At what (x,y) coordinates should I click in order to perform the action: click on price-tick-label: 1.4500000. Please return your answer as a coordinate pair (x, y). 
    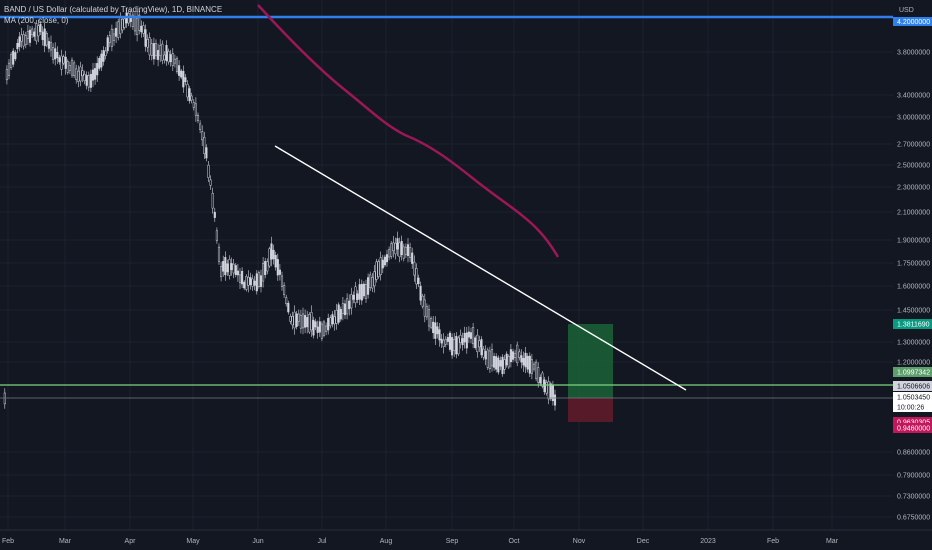
    Looking at the image, I should click on (913, 311).